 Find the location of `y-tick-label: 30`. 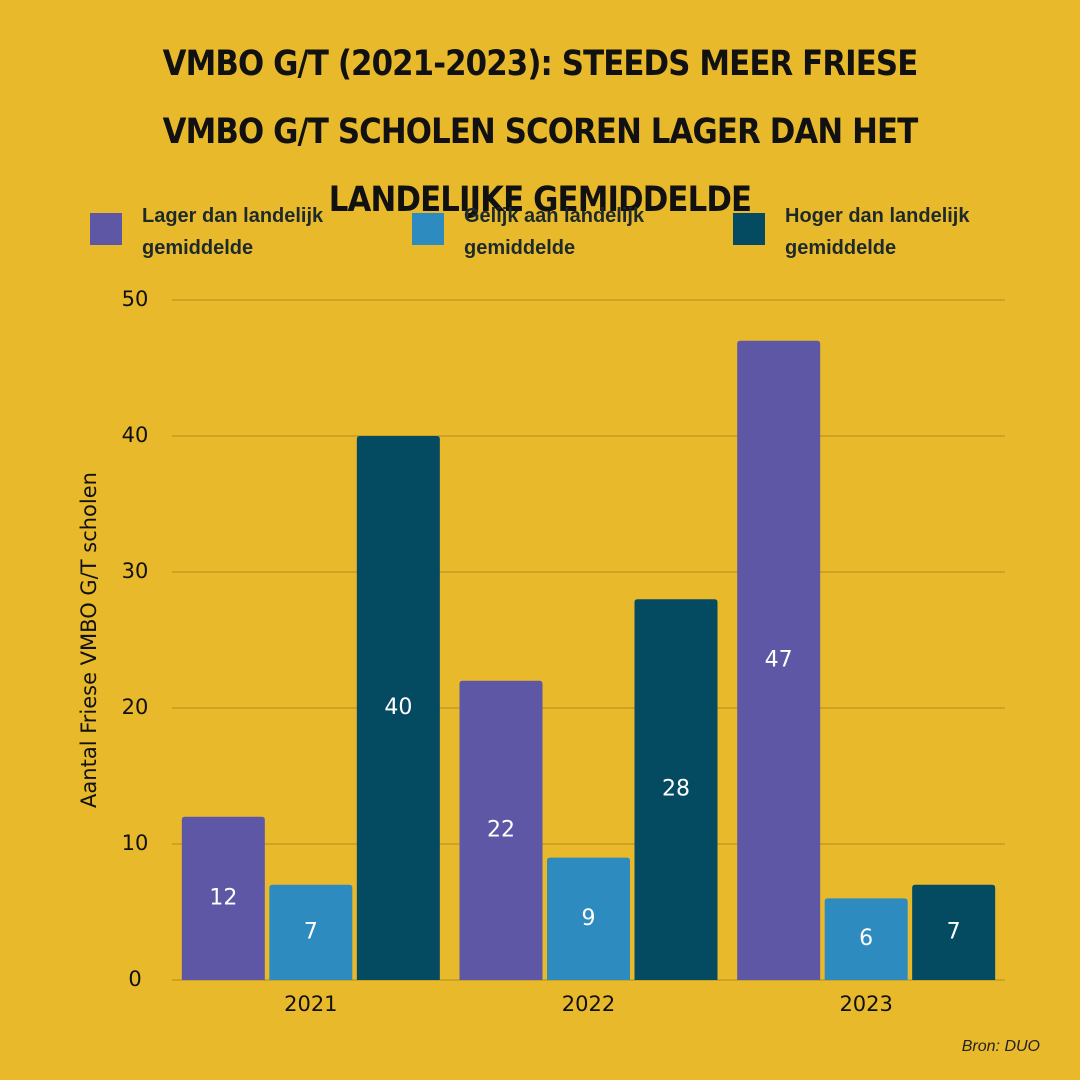

y-tick-label: 30 is located at coordinates (135, 571).